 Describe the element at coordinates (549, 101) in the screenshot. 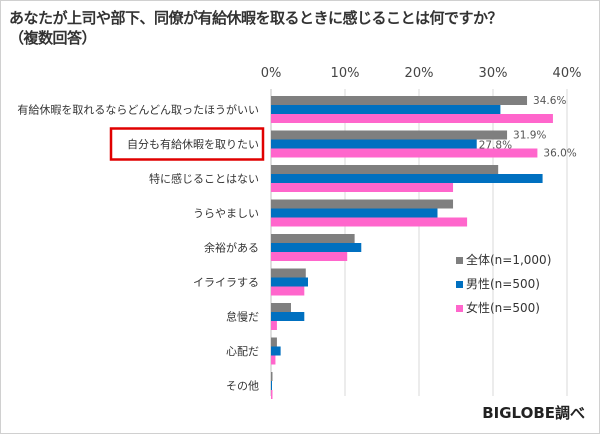

I see `data-label: 34.6%` at that location.